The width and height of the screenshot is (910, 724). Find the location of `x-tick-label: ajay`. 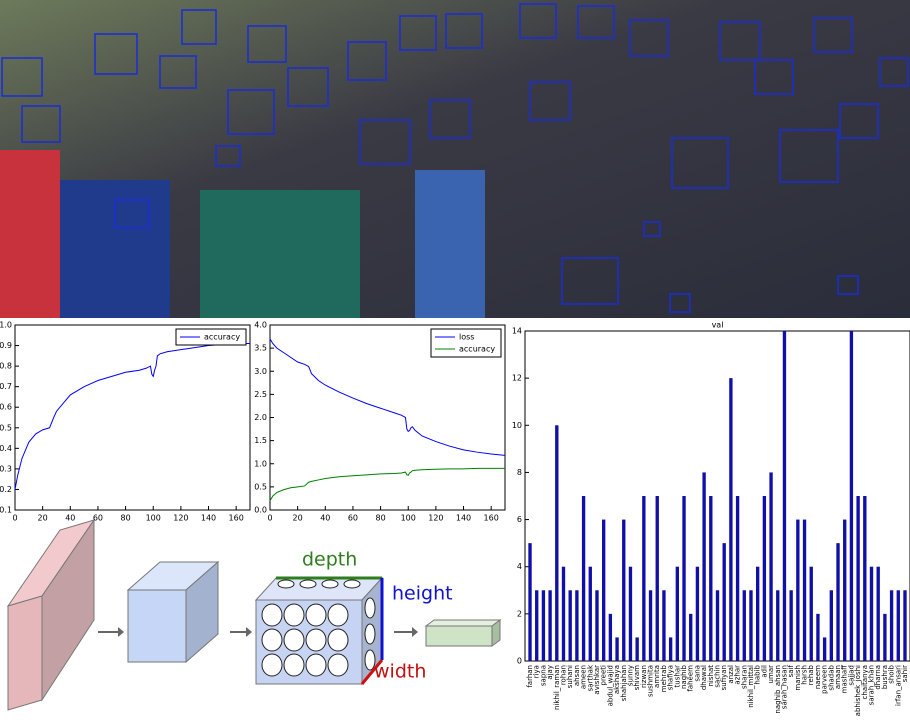

x-tick-label: ajay is located at coordinates (550, 672).